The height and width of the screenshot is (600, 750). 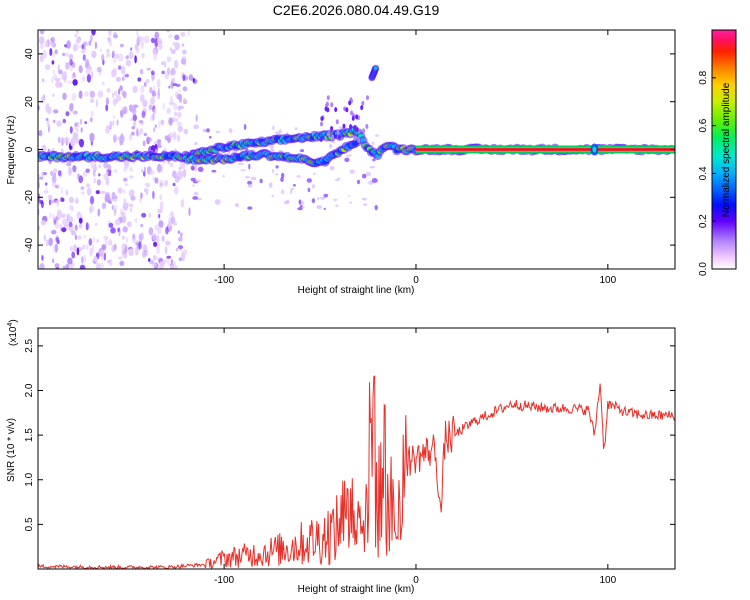 What do you see at coordinates (326, 109) in the screenshot?
I see `streak-blob` at bounding box center [326, 109].